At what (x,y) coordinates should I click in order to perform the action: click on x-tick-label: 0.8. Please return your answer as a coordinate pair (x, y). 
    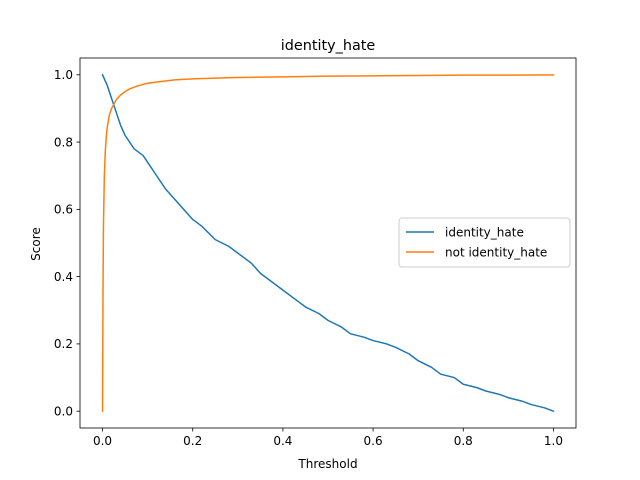
    Looking at the image, I should click on (463, 441).